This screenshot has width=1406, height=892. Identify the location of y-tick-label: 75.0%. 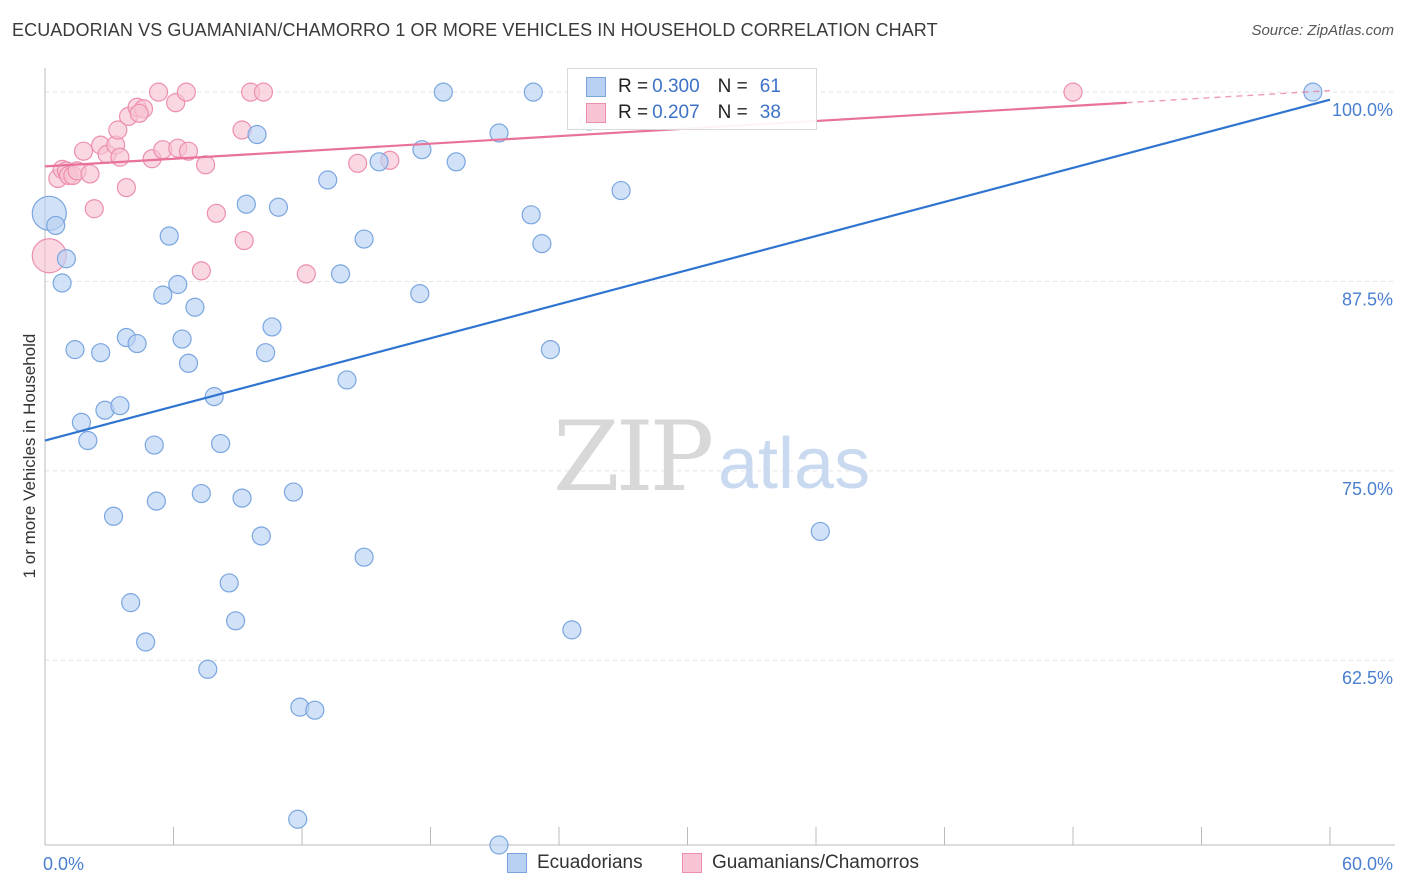
(1367, 489).